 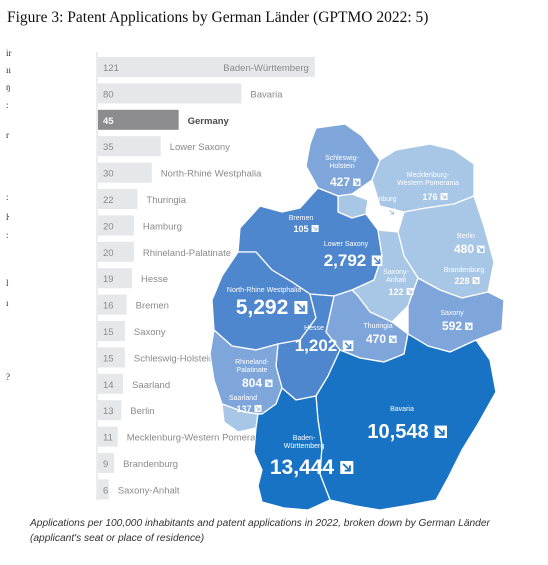 What do you see at coordinates (174, 358) in the screenshot?
I see `bar-category-label: Schleswig-Holstein` at bounding box center [174, 358].